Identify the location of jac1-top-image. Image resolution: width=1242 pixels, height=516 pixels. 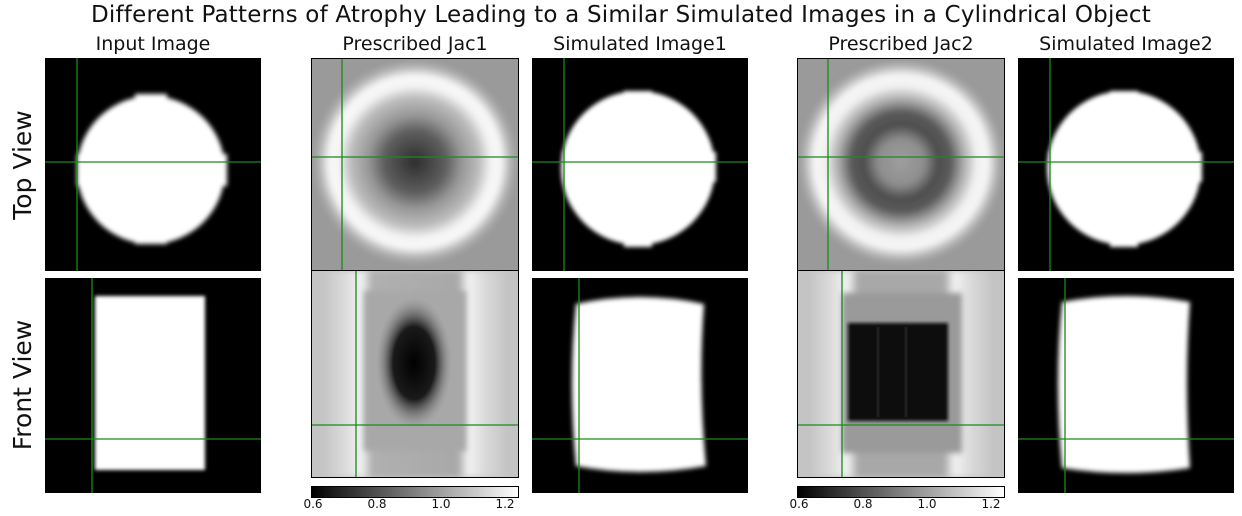
(415, 164).